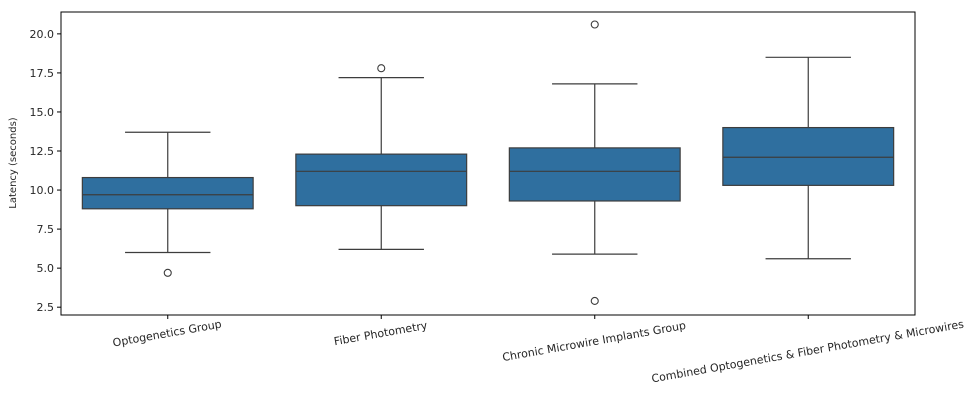 The height and width of the screenshot is (403, 965). What do you see at coordinates (42, 112) in the screenshot?
I see `y-tick-label: 15.0` at bounding box center [42, 112].